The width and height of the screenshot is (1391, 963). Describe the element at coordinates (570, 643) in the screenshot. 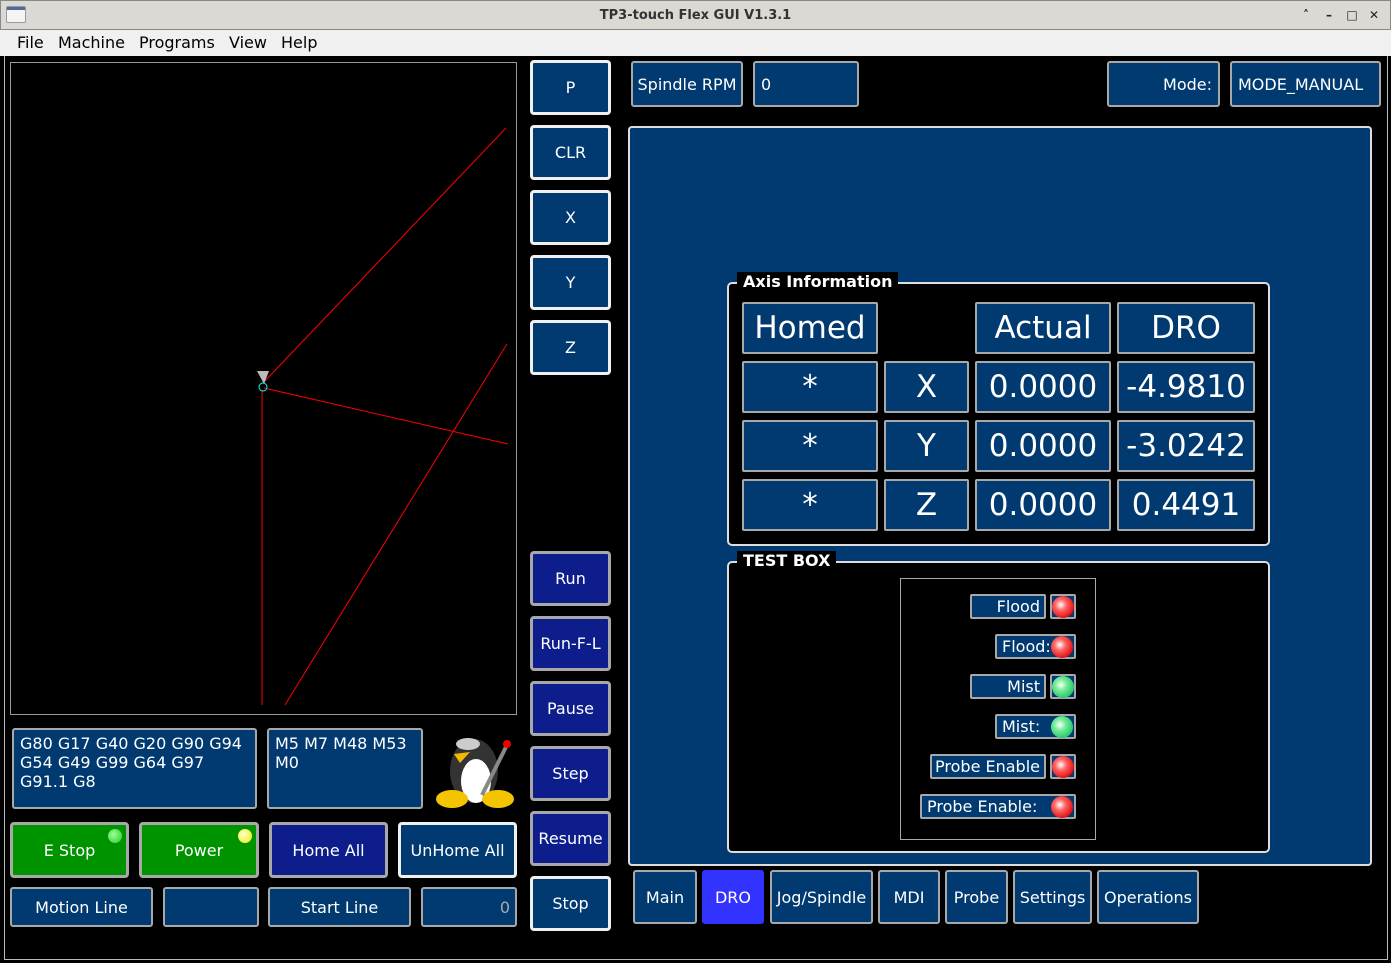

I see `run-from-line-button: Run-F-L` at that location.